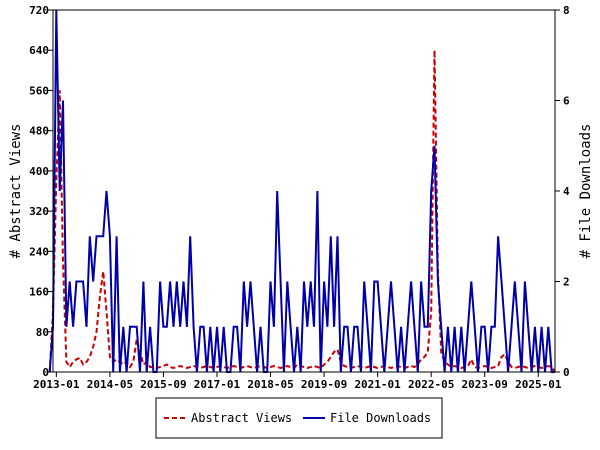 The width and height of the screenshot is (600, 450). I want to click on y2-tick-label: 8, so click(566, 10).